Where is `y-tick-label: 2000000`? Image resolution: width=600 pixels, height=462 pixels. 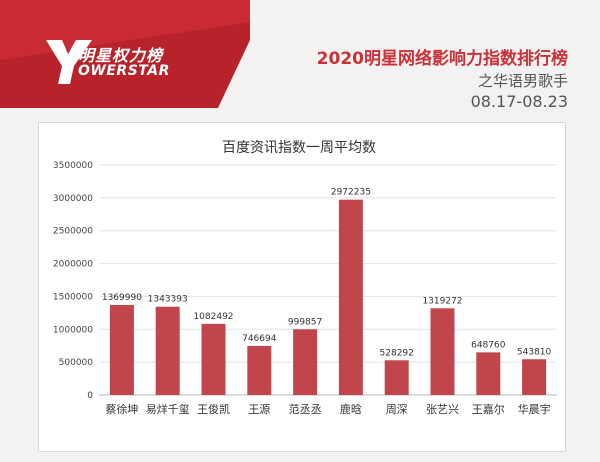
y-tick-label: 2000000 is located at coordinates (73, 265).